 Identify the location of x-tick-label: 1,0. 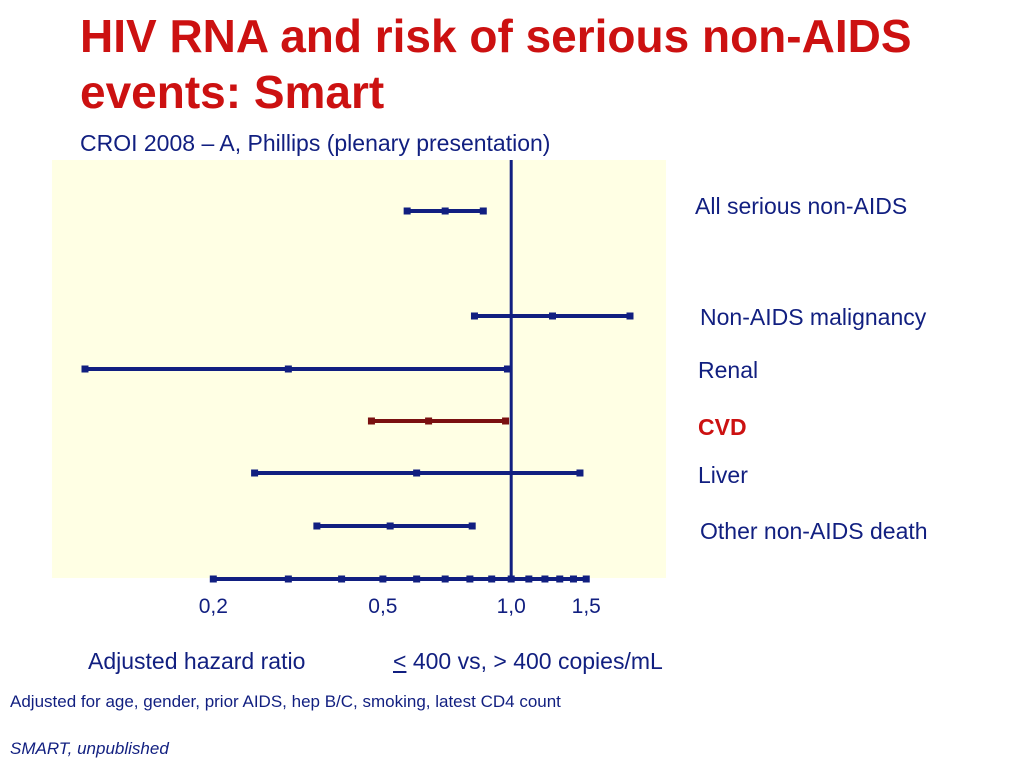
(511, 606).